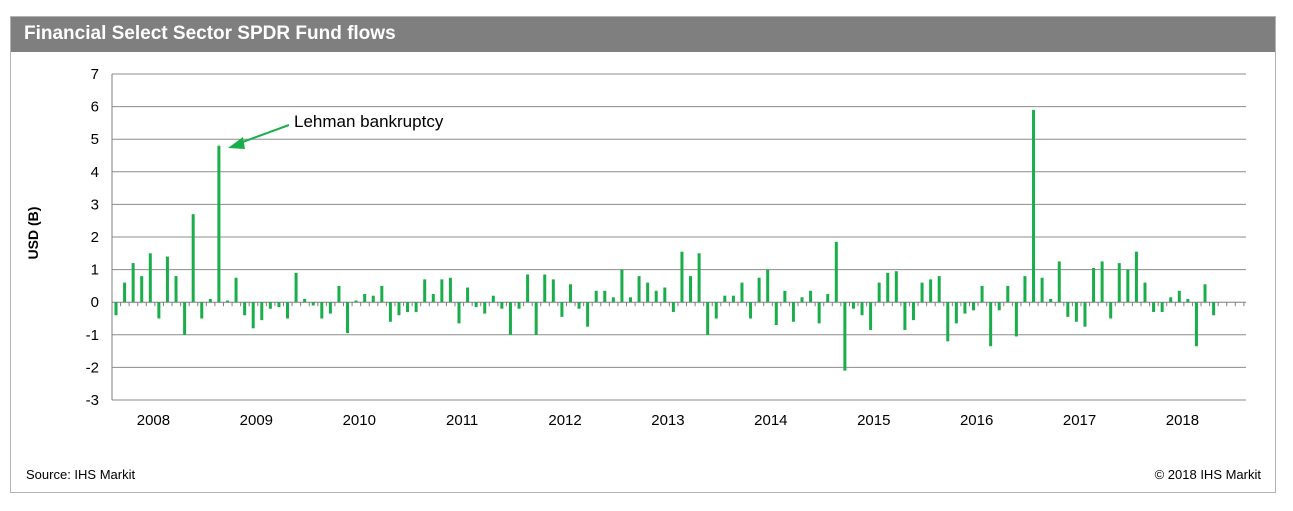 This screenshot has height=511, width=1293. What do you see at coordinates (95, 237) in the screenshot?
I see `y-tick-label: 2` at bounding box center [95, 237].